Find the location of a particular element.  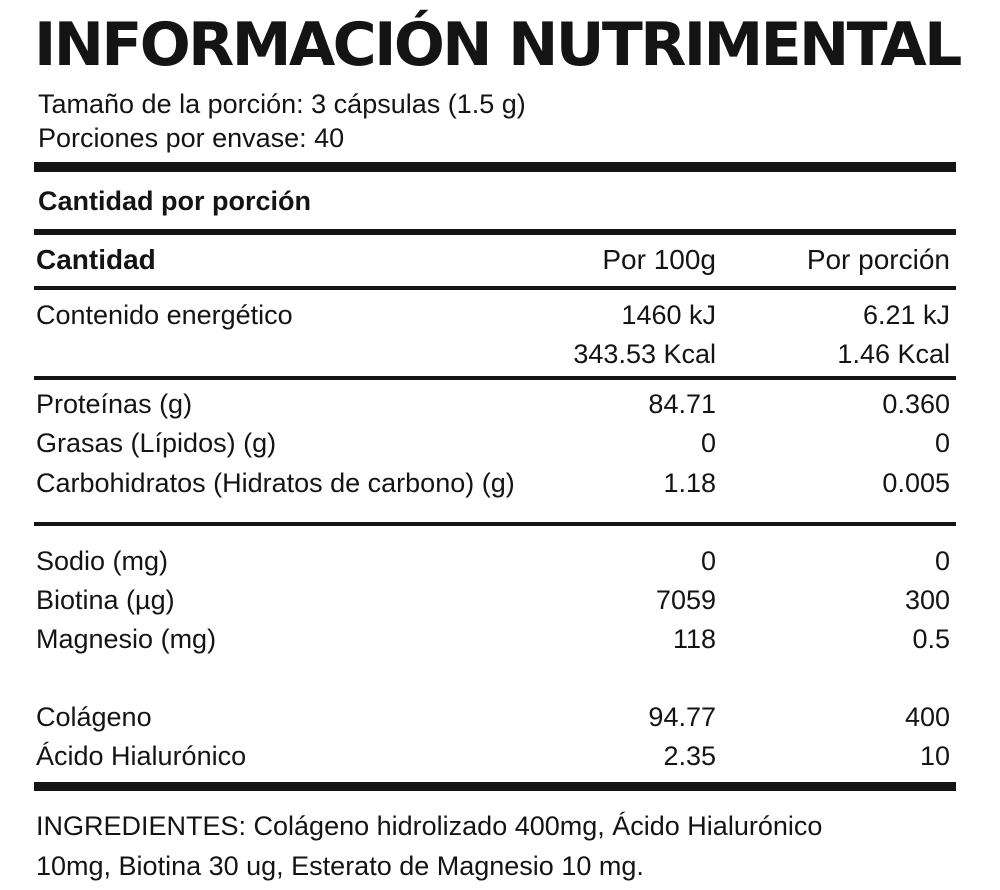

value-per-100g: 343.53 Kcal is located at coordinates (644, 354).